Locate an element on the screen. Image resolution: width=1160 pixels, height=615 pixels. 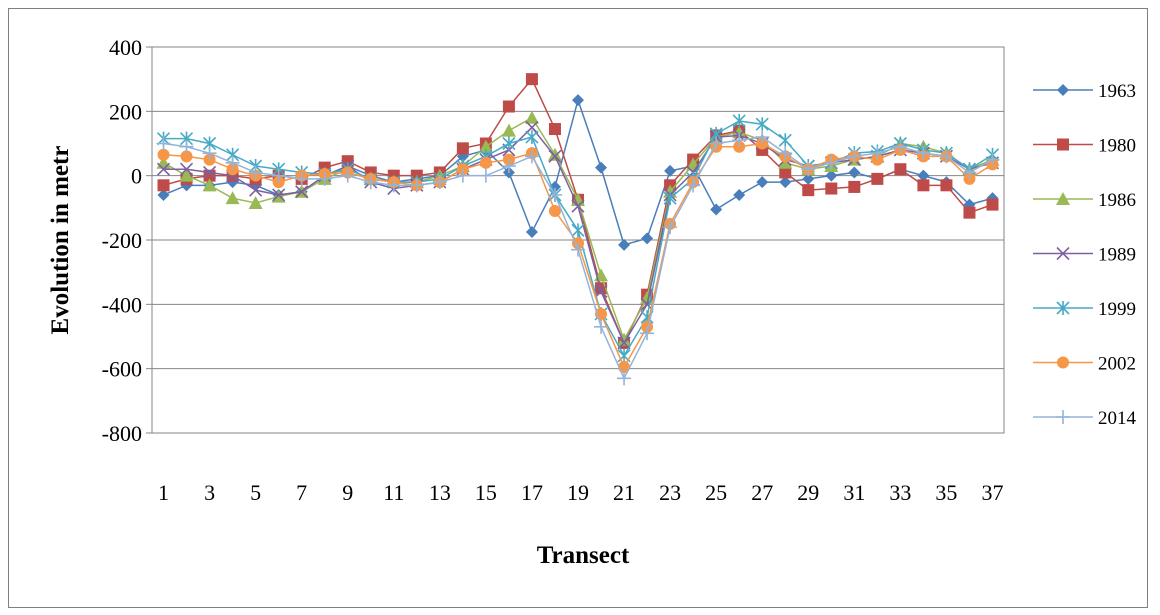
legend-entry: 1999 is located at coordinates (1084, 309).